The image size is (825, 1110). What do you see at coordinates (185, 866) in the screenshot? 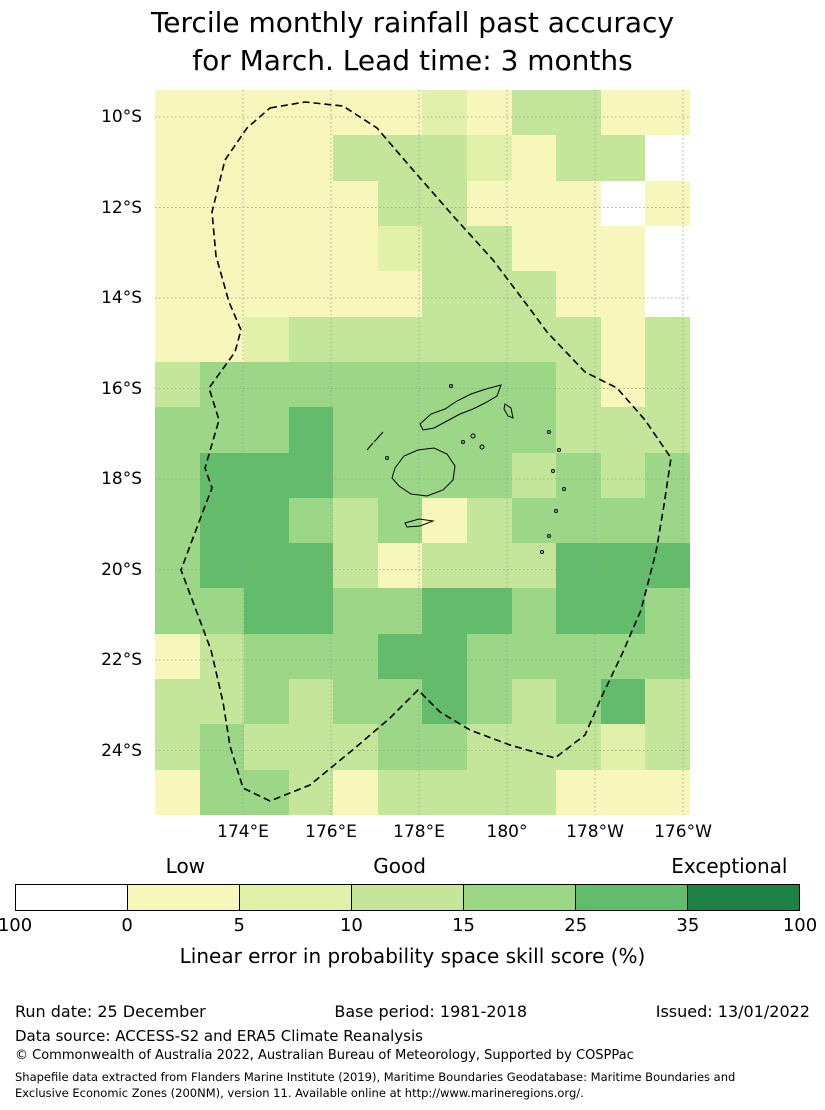
I see `colorbar-category-label: Low` at bounding box center [185, 866].